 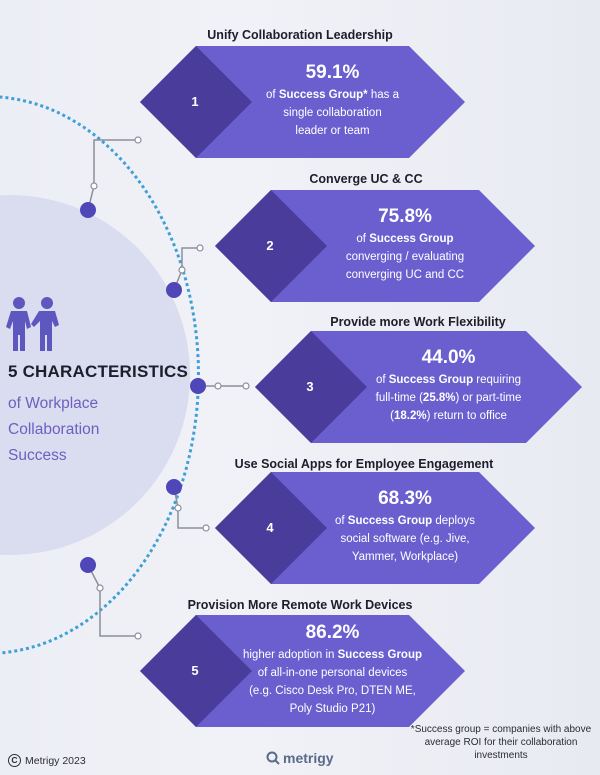 What do you see at coordinates (404, 521) in the screenshot?
I see `card-description-line: of Success Group deploys` at bounding box center [404, 521].